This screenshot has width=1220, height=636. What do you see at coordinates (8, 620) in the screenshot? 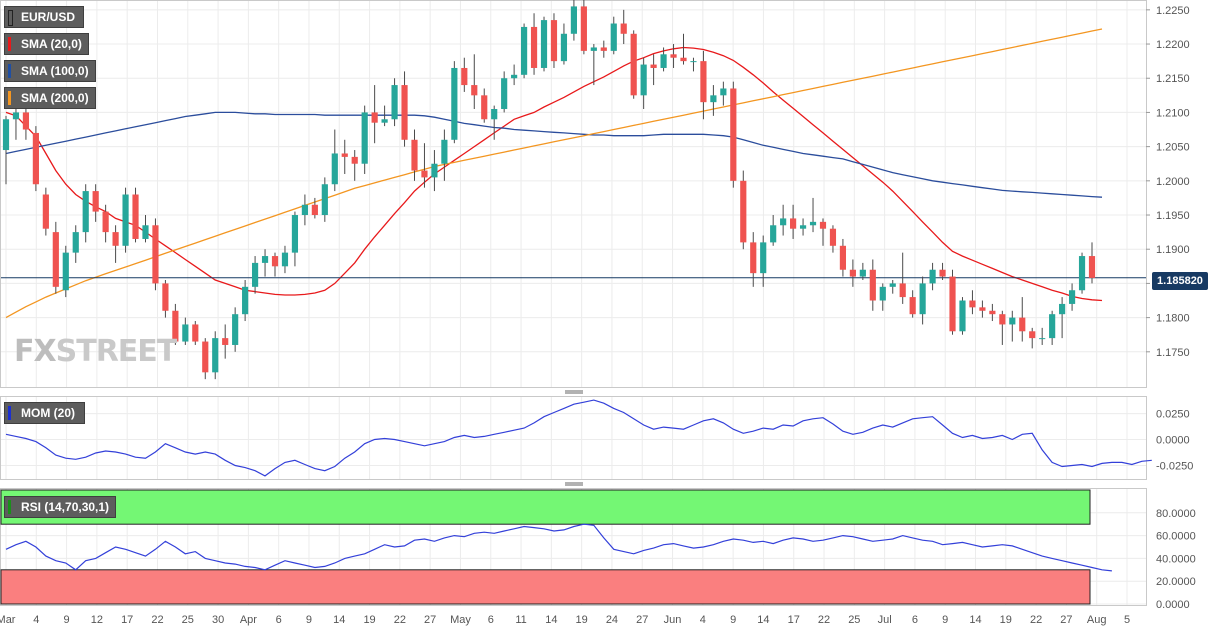
I see `x-tick-label: Mar` at bounding box center [8, 620].